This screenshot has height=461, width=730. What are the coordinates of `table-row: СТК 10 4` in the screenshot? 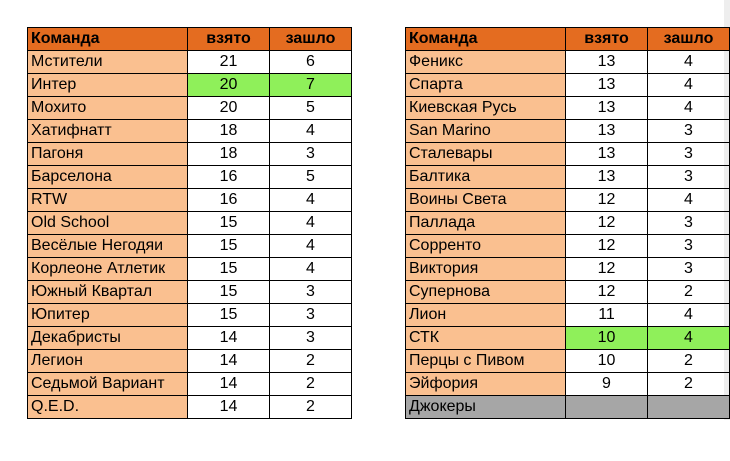 It's located at (567, 338).